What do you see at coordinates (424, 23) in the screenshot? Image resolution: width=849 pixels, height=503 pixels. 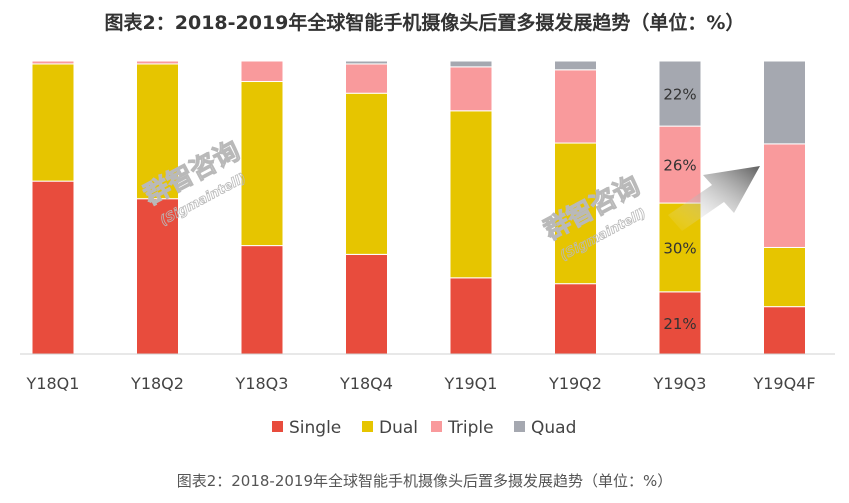 I see `chart-title: 图表2：2018-2019年全球智能手机摄像头后置多摄发展趋势（单位：%）` at bounding box center [424, 23].